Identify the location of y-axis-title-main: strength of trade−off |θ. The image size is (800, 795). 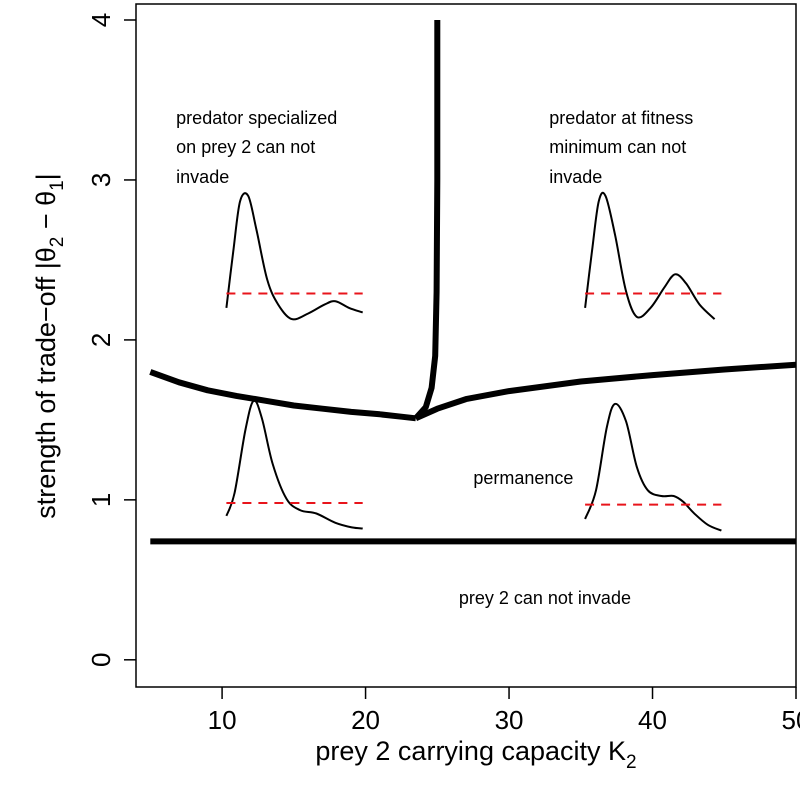
(46, 382).